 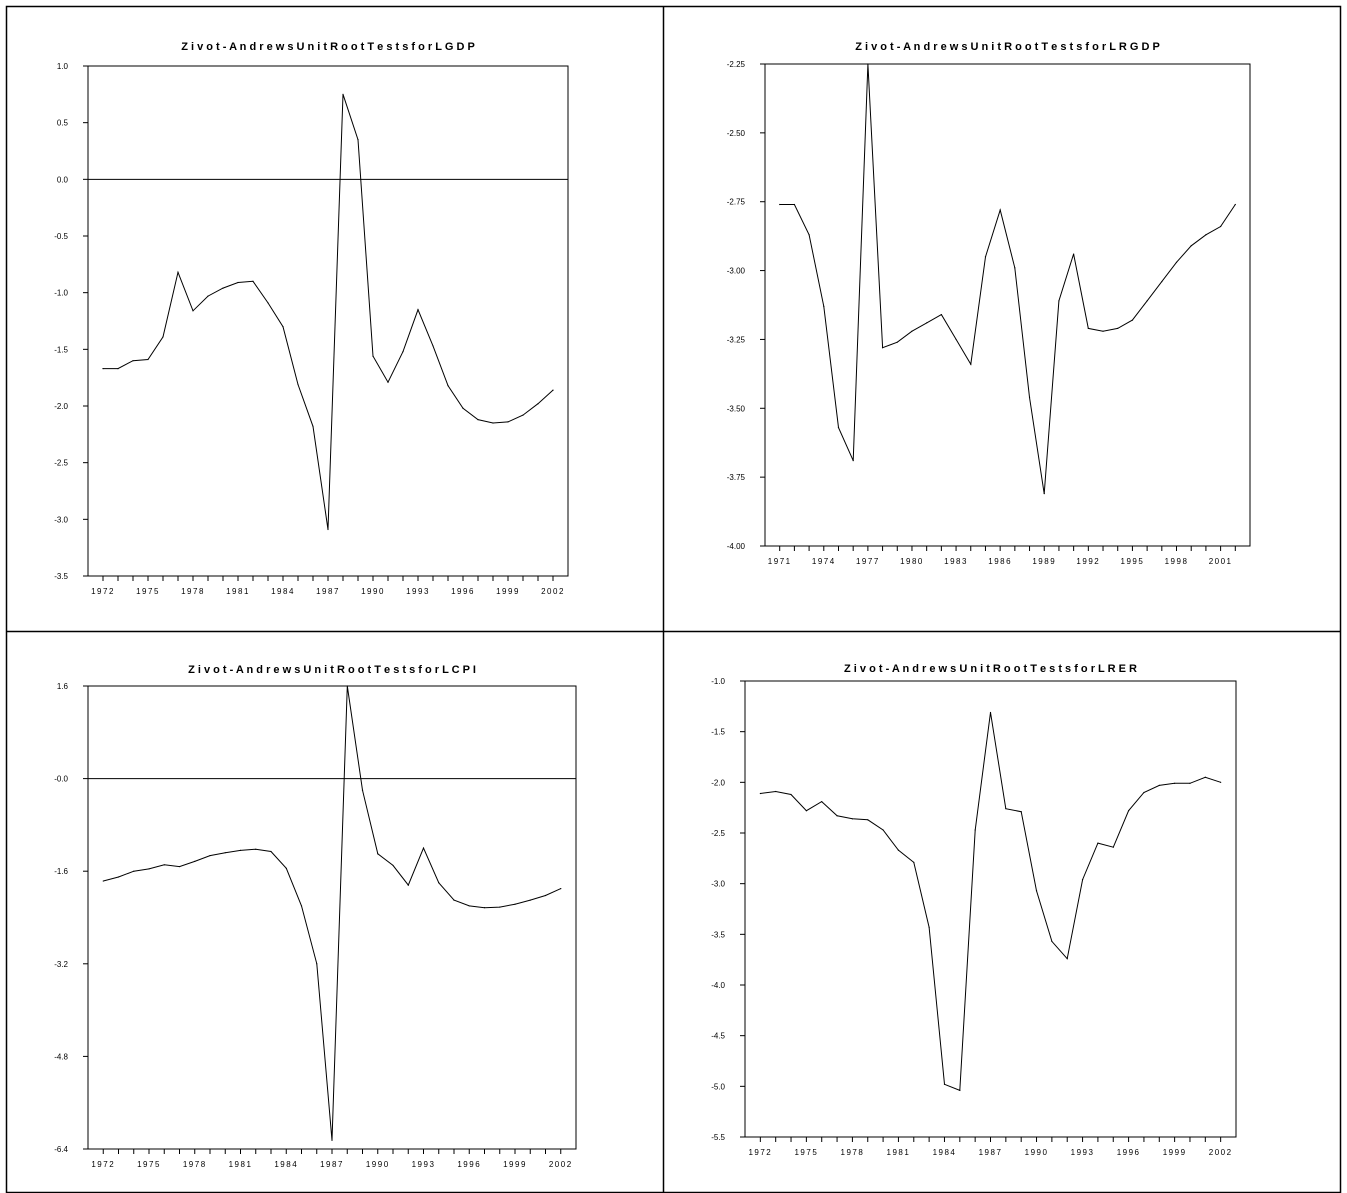 I want to click on plot-frame, so click(x=1007, y=305).